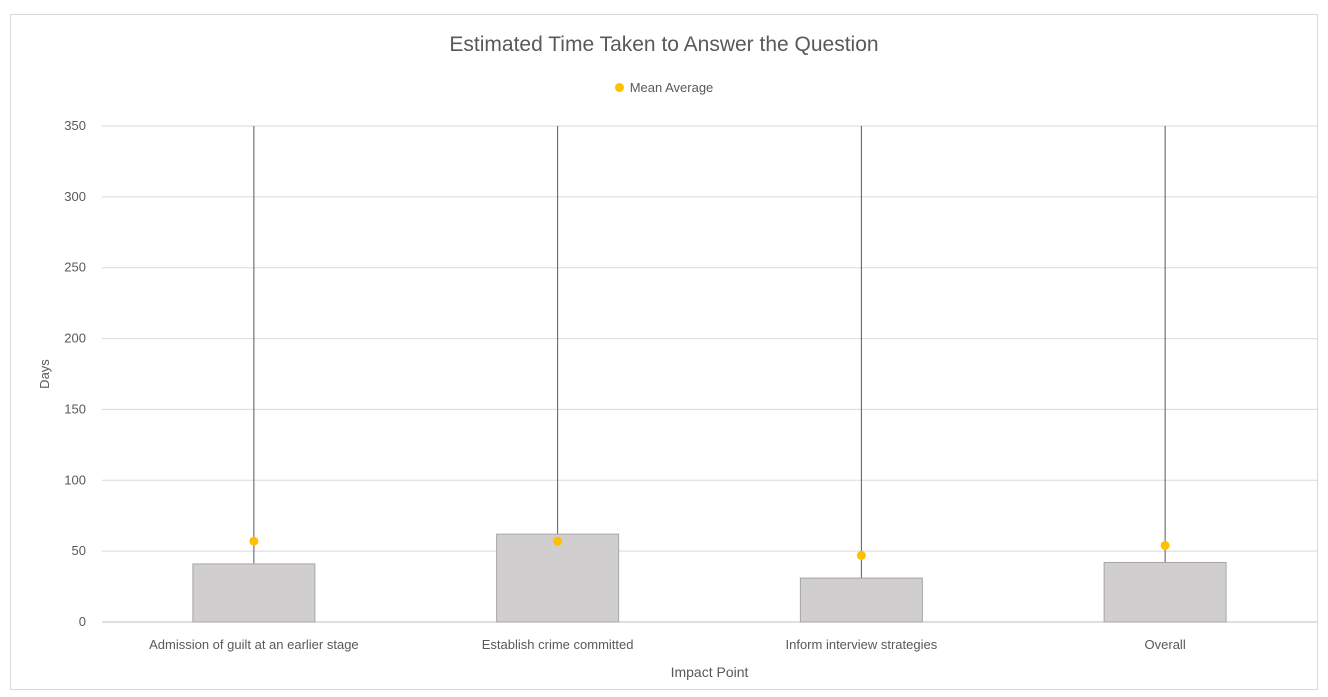  I want to click on x-tick-label: Establish crime committed, so click(558, 644).